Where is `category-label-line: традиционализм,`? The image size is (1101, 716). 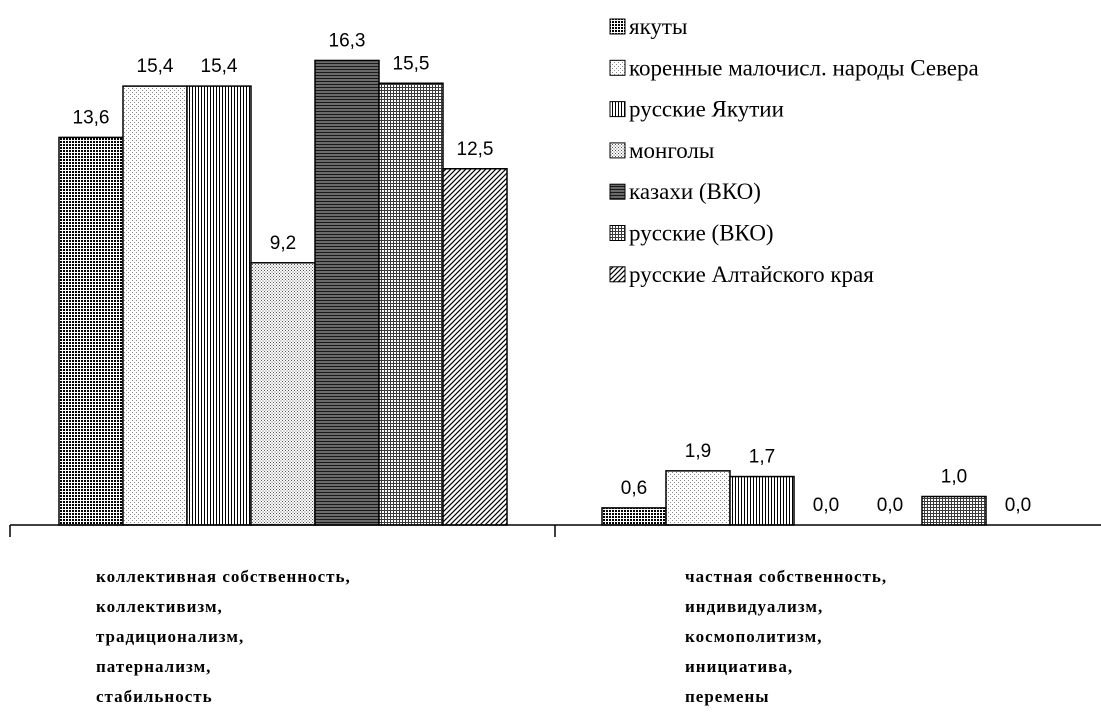
category-label-line: традиционализм, is located at coordinates (170, 636).